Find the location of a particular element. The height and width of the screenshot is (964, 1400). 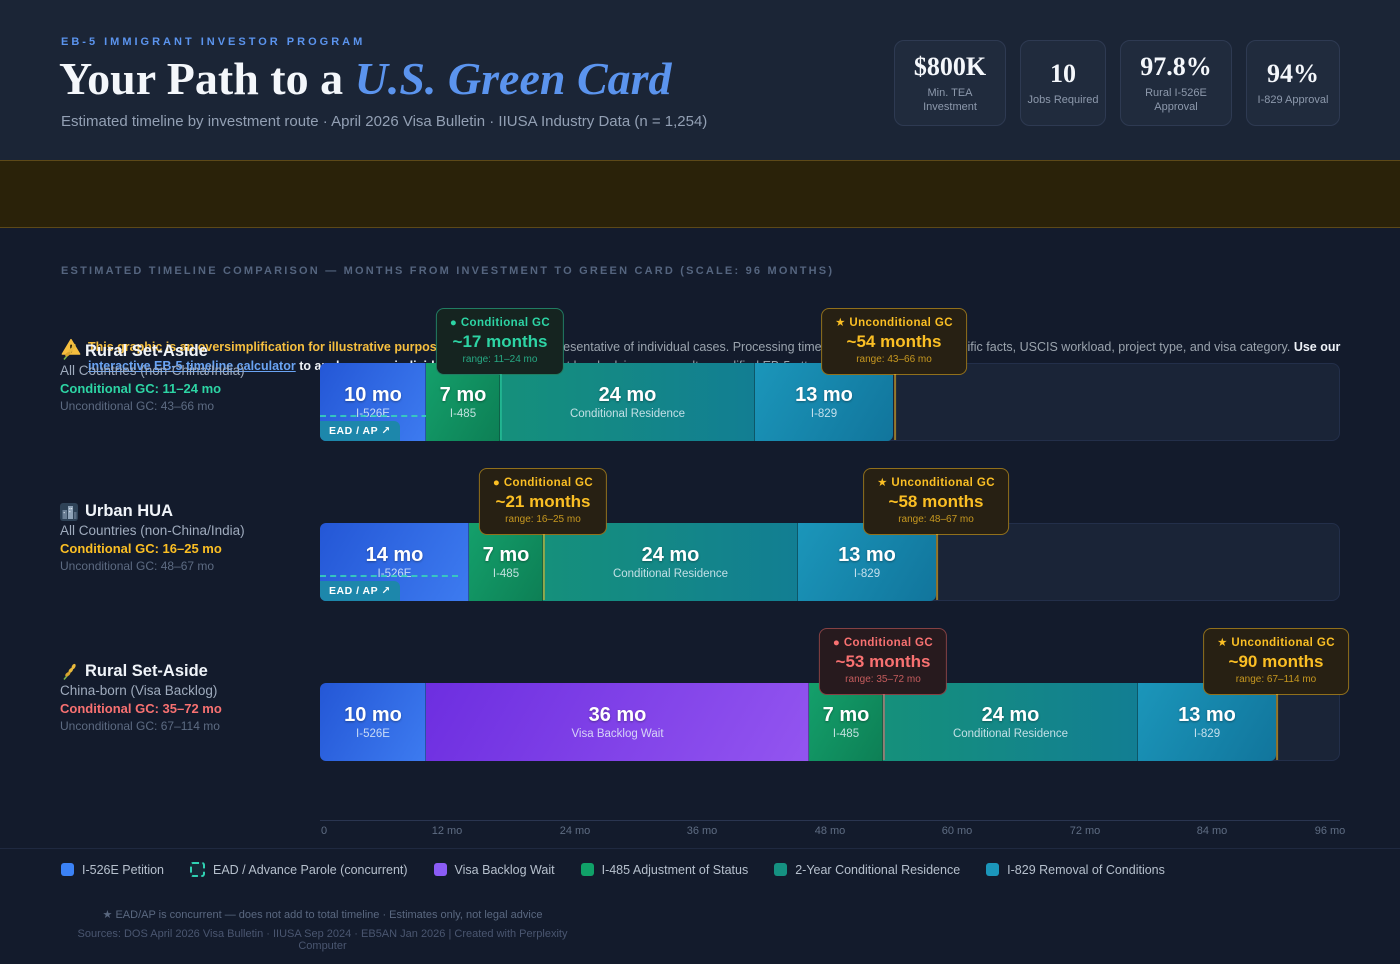

stat-value: $800K is located at coordinates (950, 66).